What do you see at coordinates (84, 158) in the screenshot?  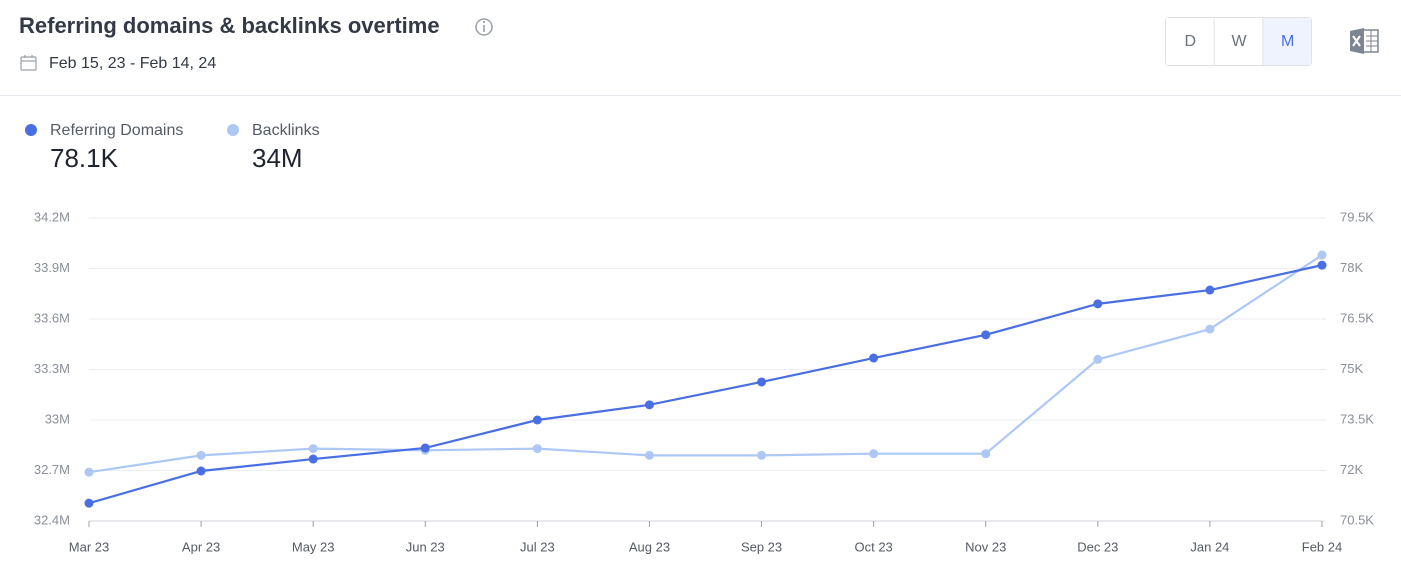 I see `legend-total: 78.1K` at bounding box center [84, 158].